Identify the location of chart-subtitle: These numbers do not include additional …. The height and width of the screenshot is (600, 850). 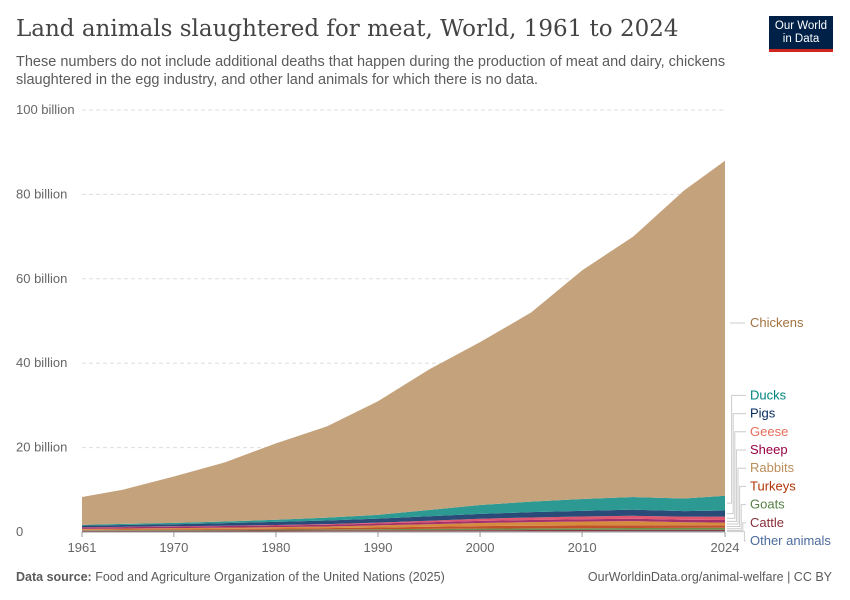
(371, 71).